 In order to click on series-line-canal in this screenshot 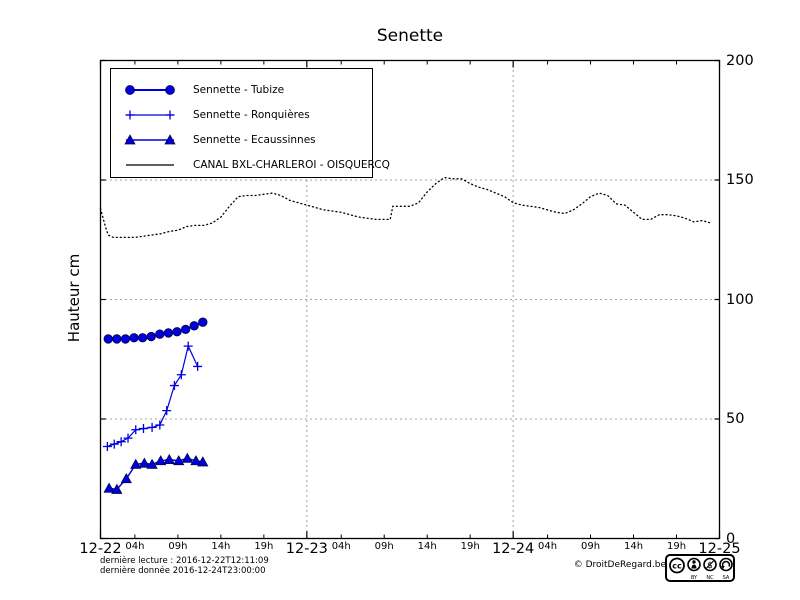, I will do `click(405, 207)`.